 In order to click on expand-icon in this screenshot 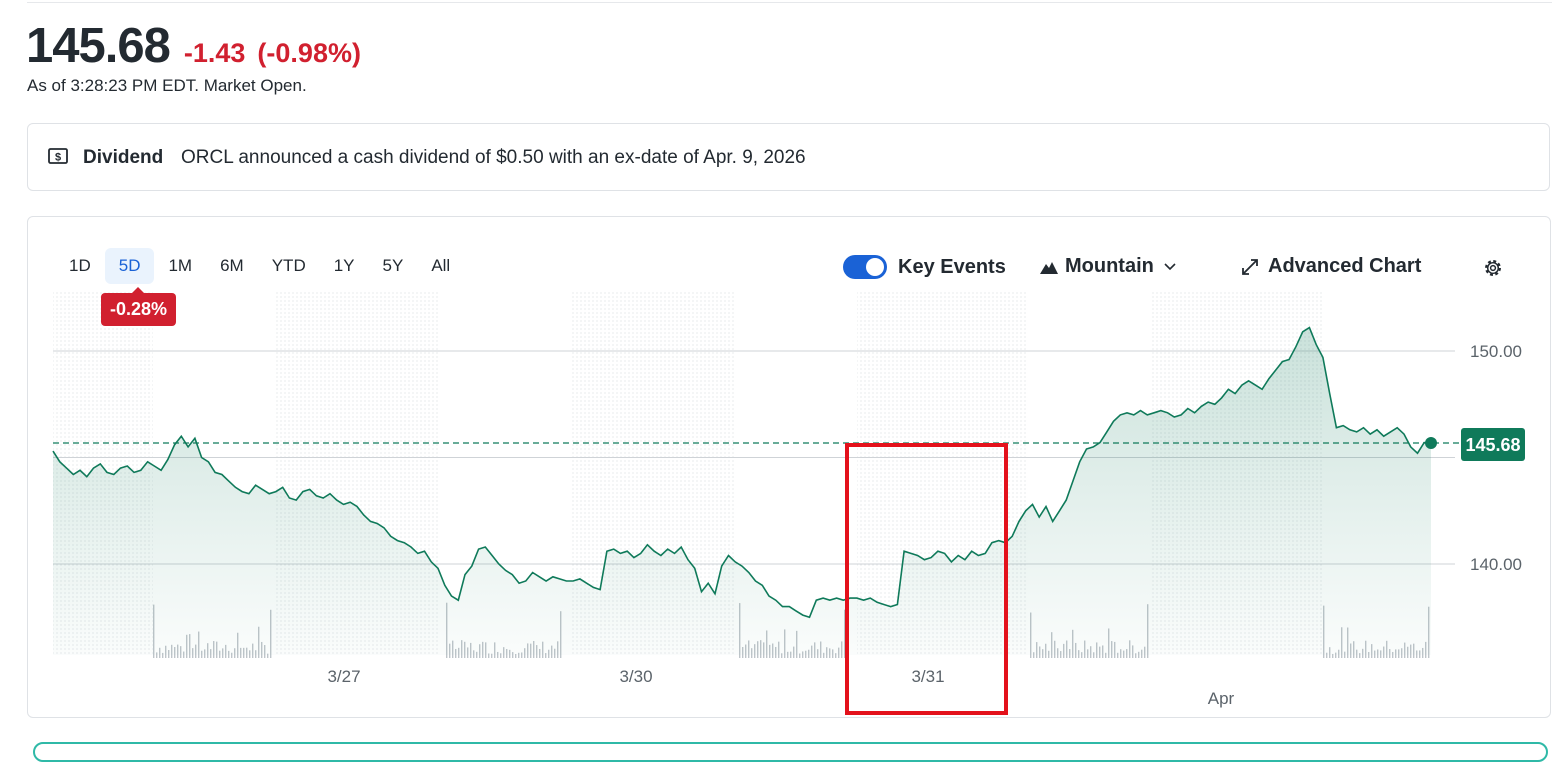, I will do `click(1250, 266)`.